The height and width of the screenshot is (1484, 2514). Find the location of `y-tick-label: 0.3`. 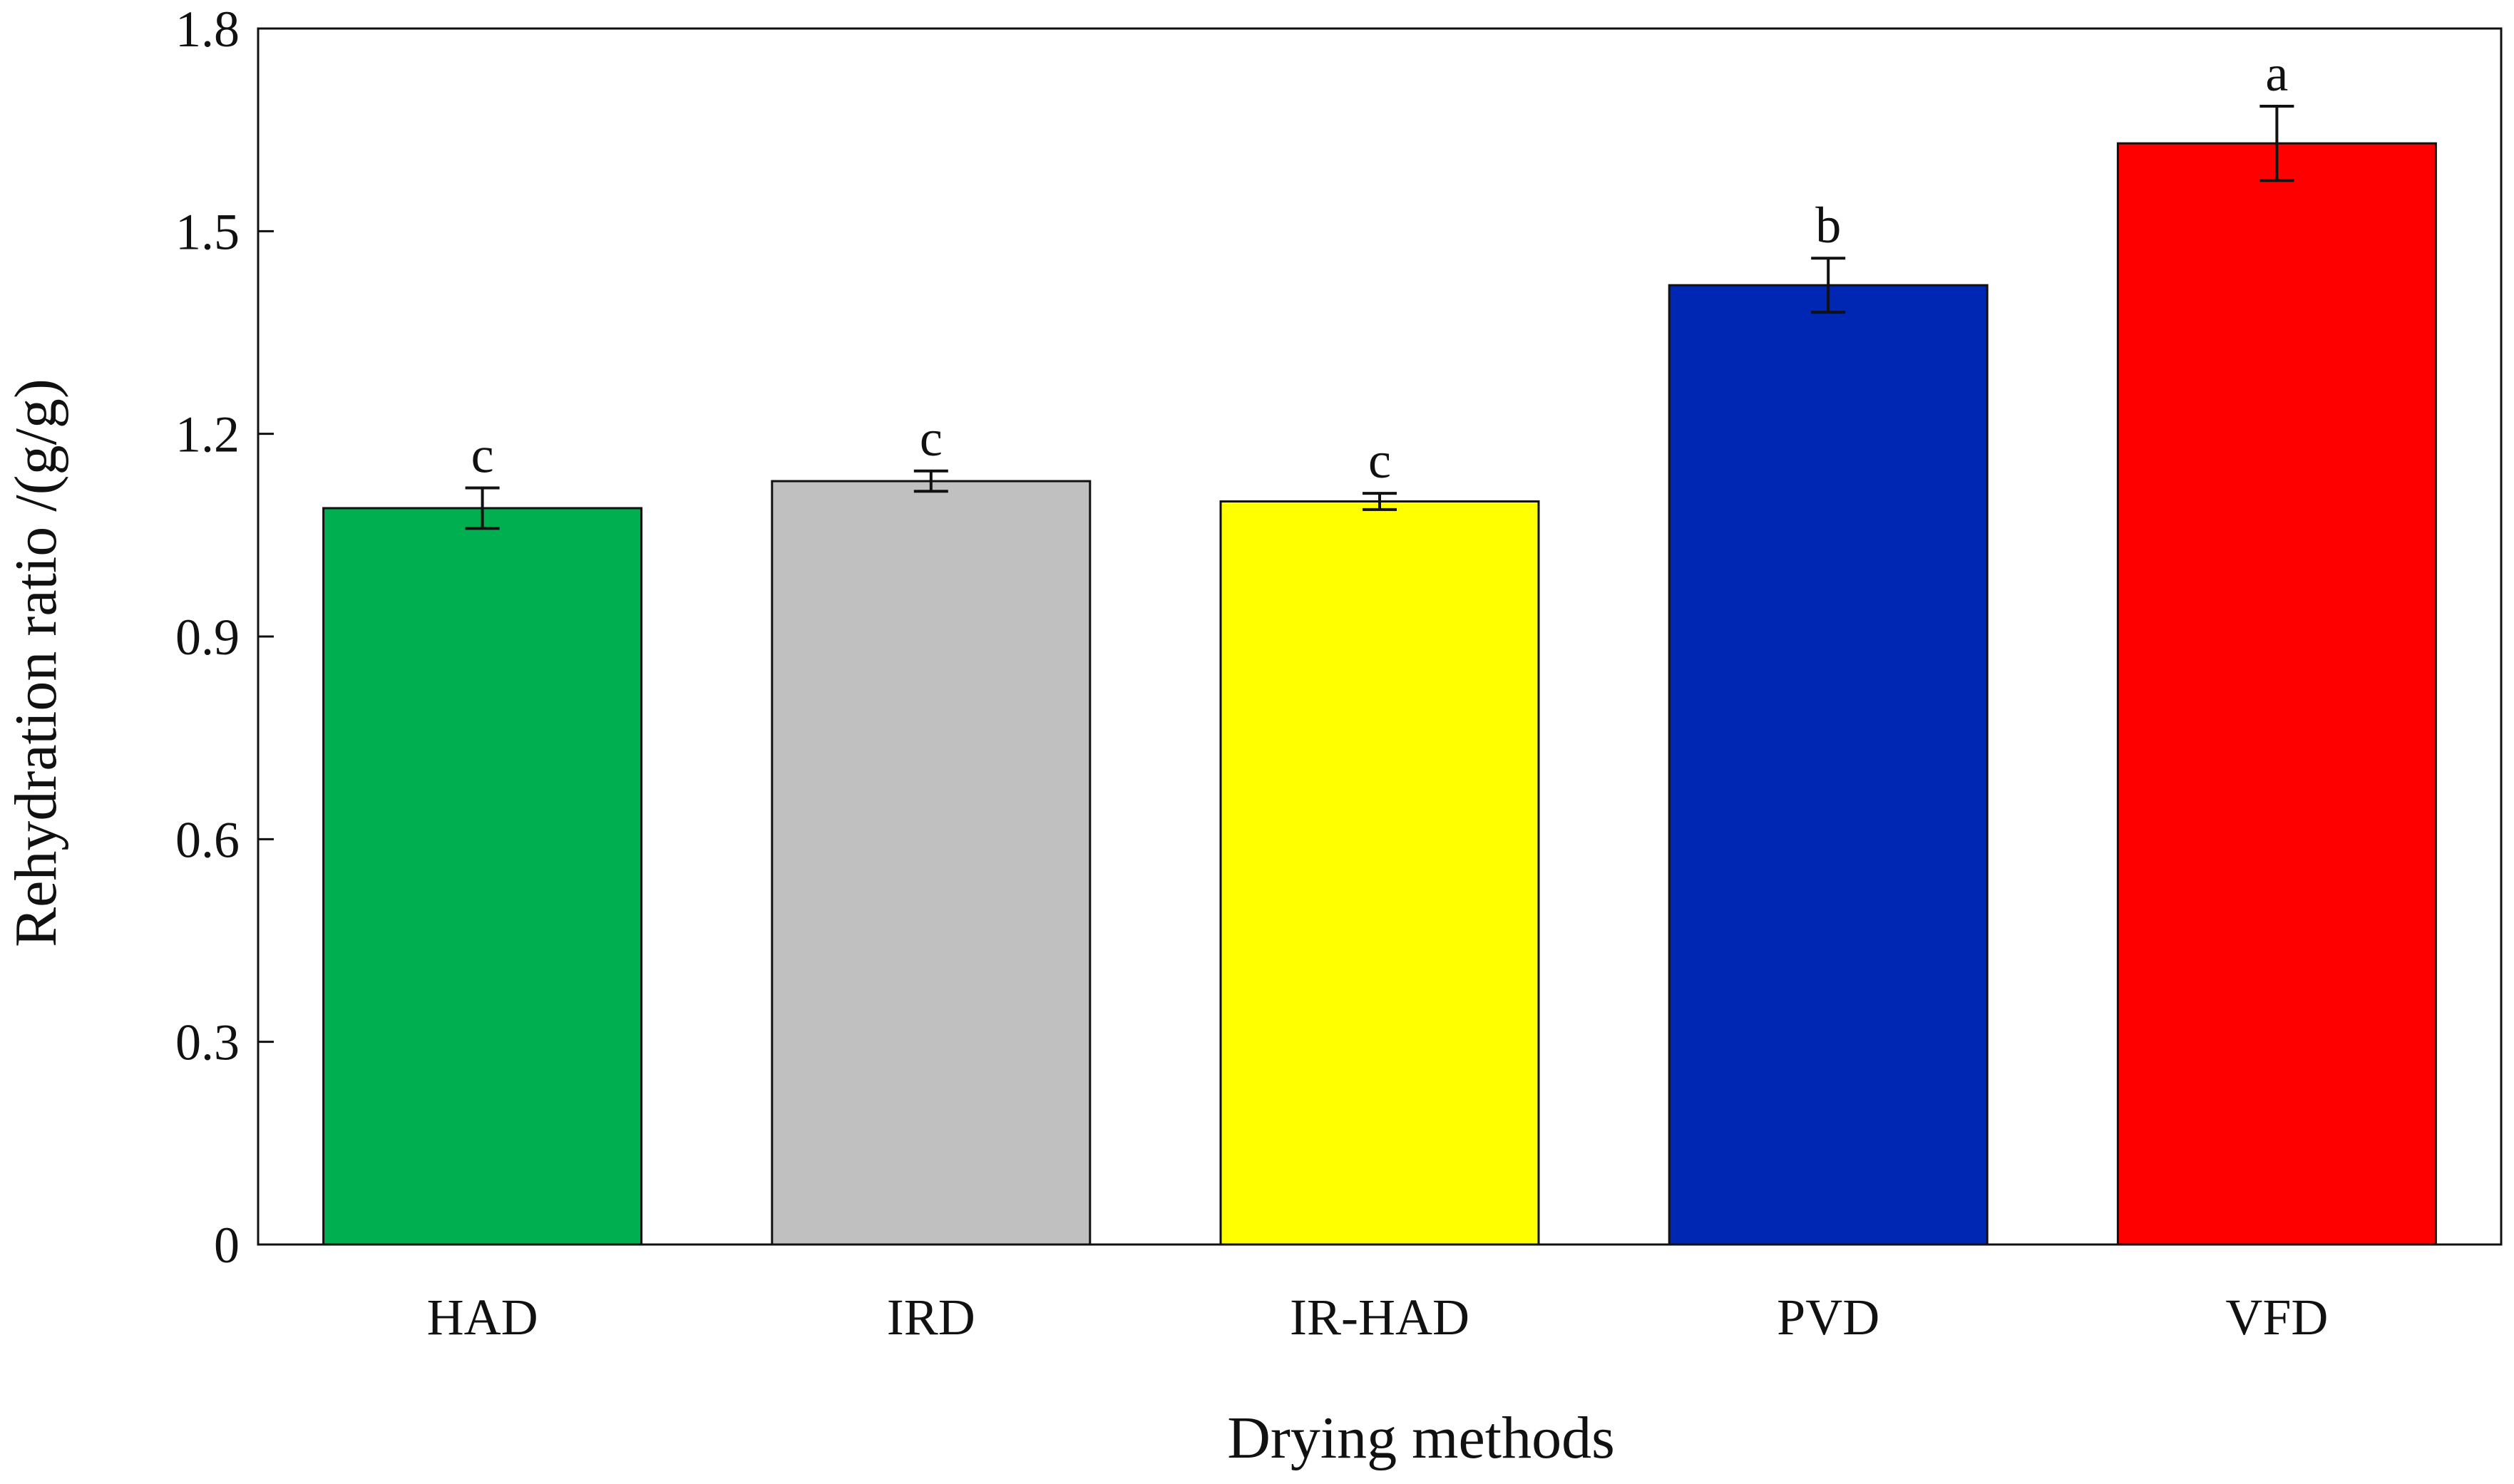

y-tick-label: 0.3 is located at coordinates (207, 1042).